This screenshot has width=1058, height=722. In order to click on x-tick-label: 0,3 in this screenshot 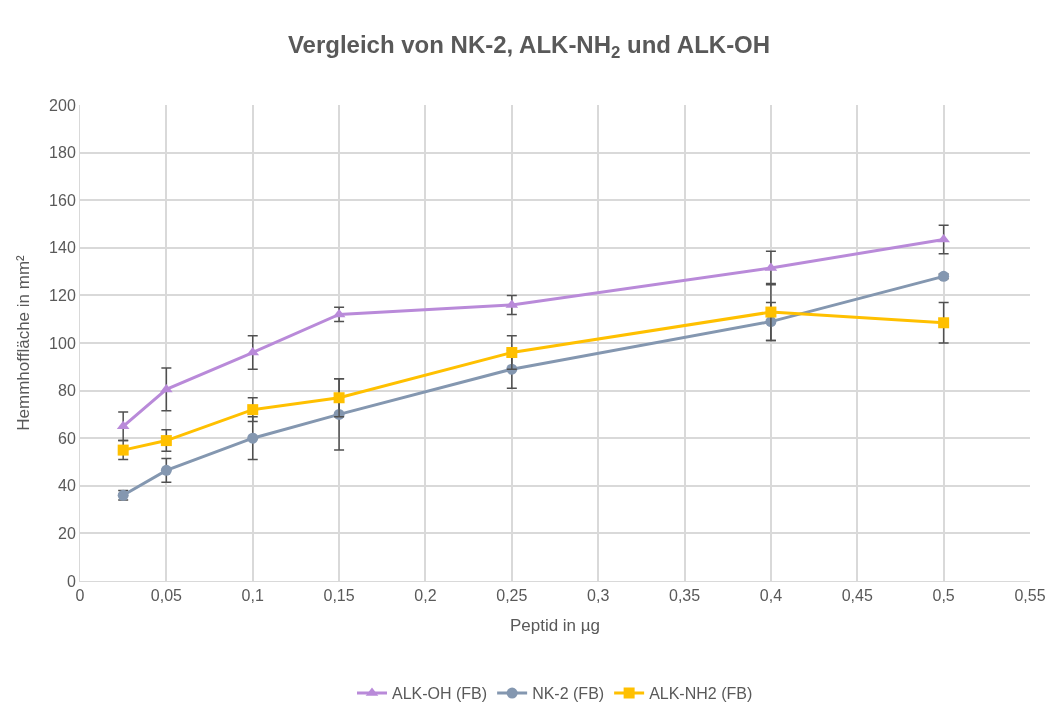, I will do `click(598, 596)`.